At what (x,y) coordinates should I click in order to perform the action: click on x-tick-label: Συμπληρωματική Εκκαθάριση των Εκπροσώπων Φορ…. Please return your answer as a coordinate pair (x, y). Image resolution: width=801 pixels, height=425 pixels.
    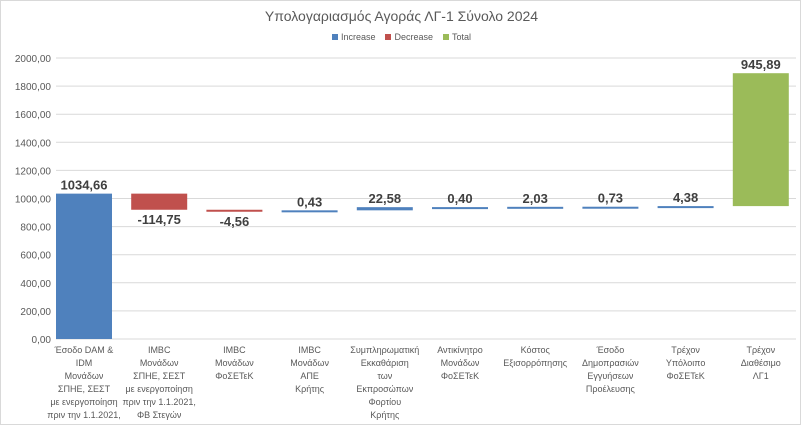
    Looking at the image, I should click on (385, 382).